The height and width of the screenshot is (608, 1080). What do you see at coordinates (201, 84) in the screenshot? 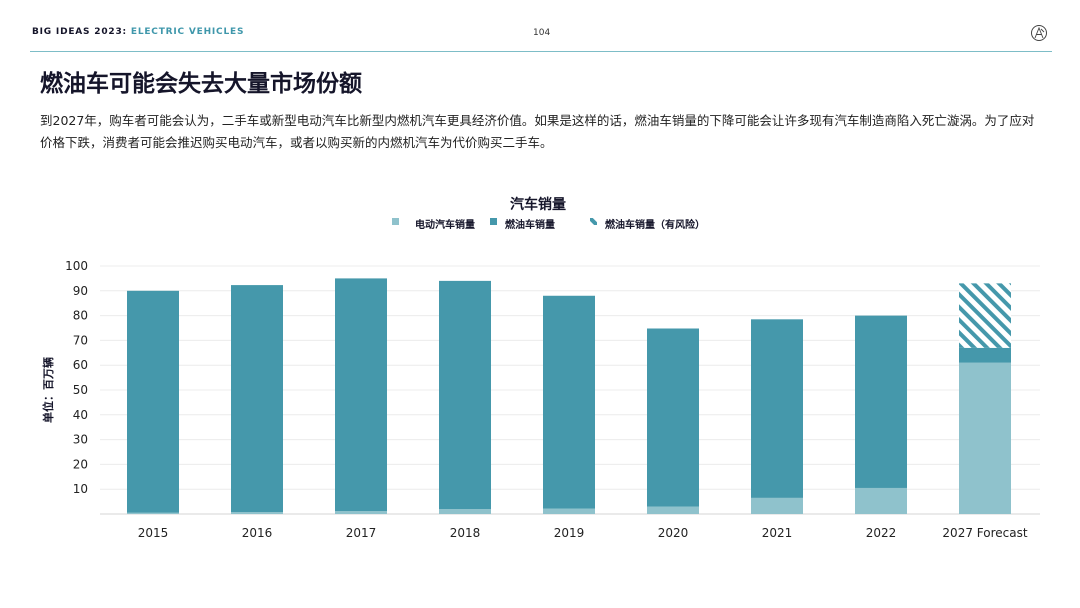
I see `page-title: 燃油车可能会失去大量市场份额` at bounding box center [201, 84].